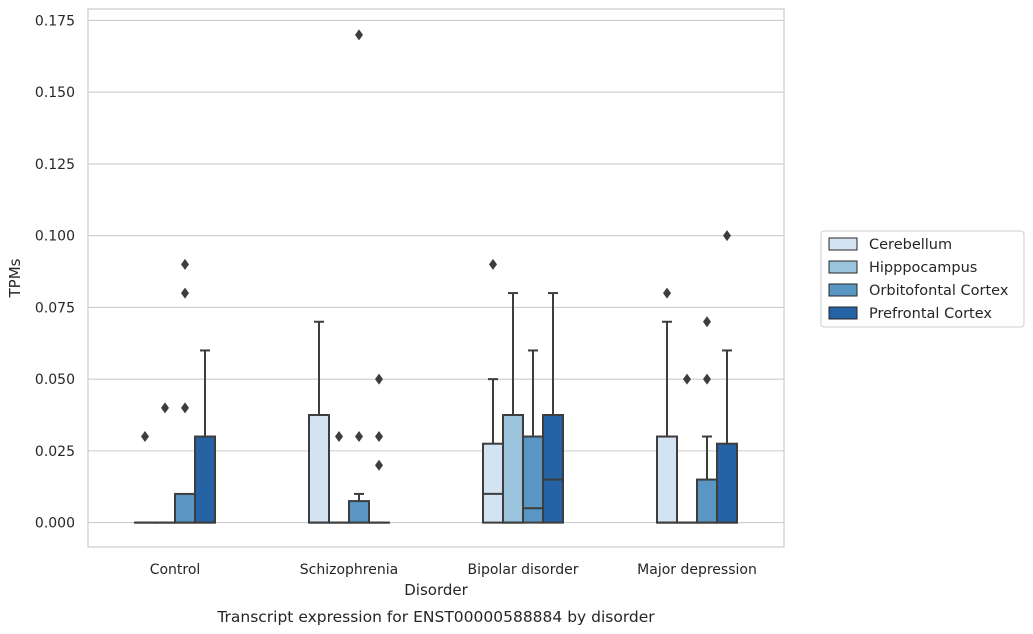 The image size is (1033, 634). I want to click on y-tick-label: 0.000, so click(55, 524).